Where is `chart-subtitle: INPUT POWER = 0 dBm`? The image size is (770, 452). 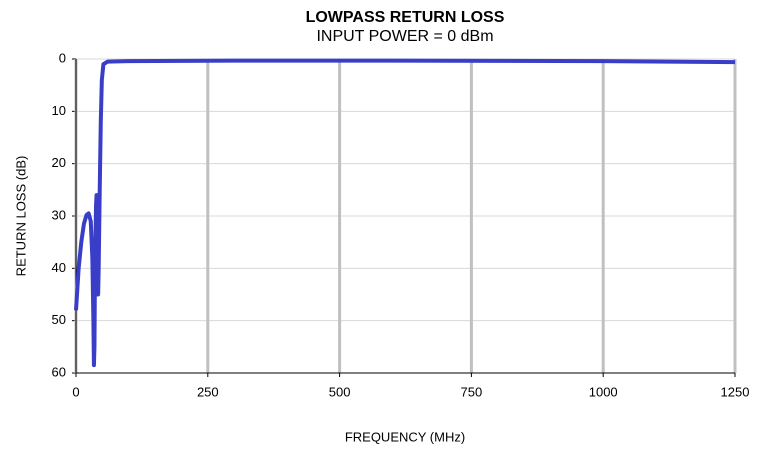
chart-subtitle: INPUT POWER = 0 dBm is located at coordinates (404, 36).